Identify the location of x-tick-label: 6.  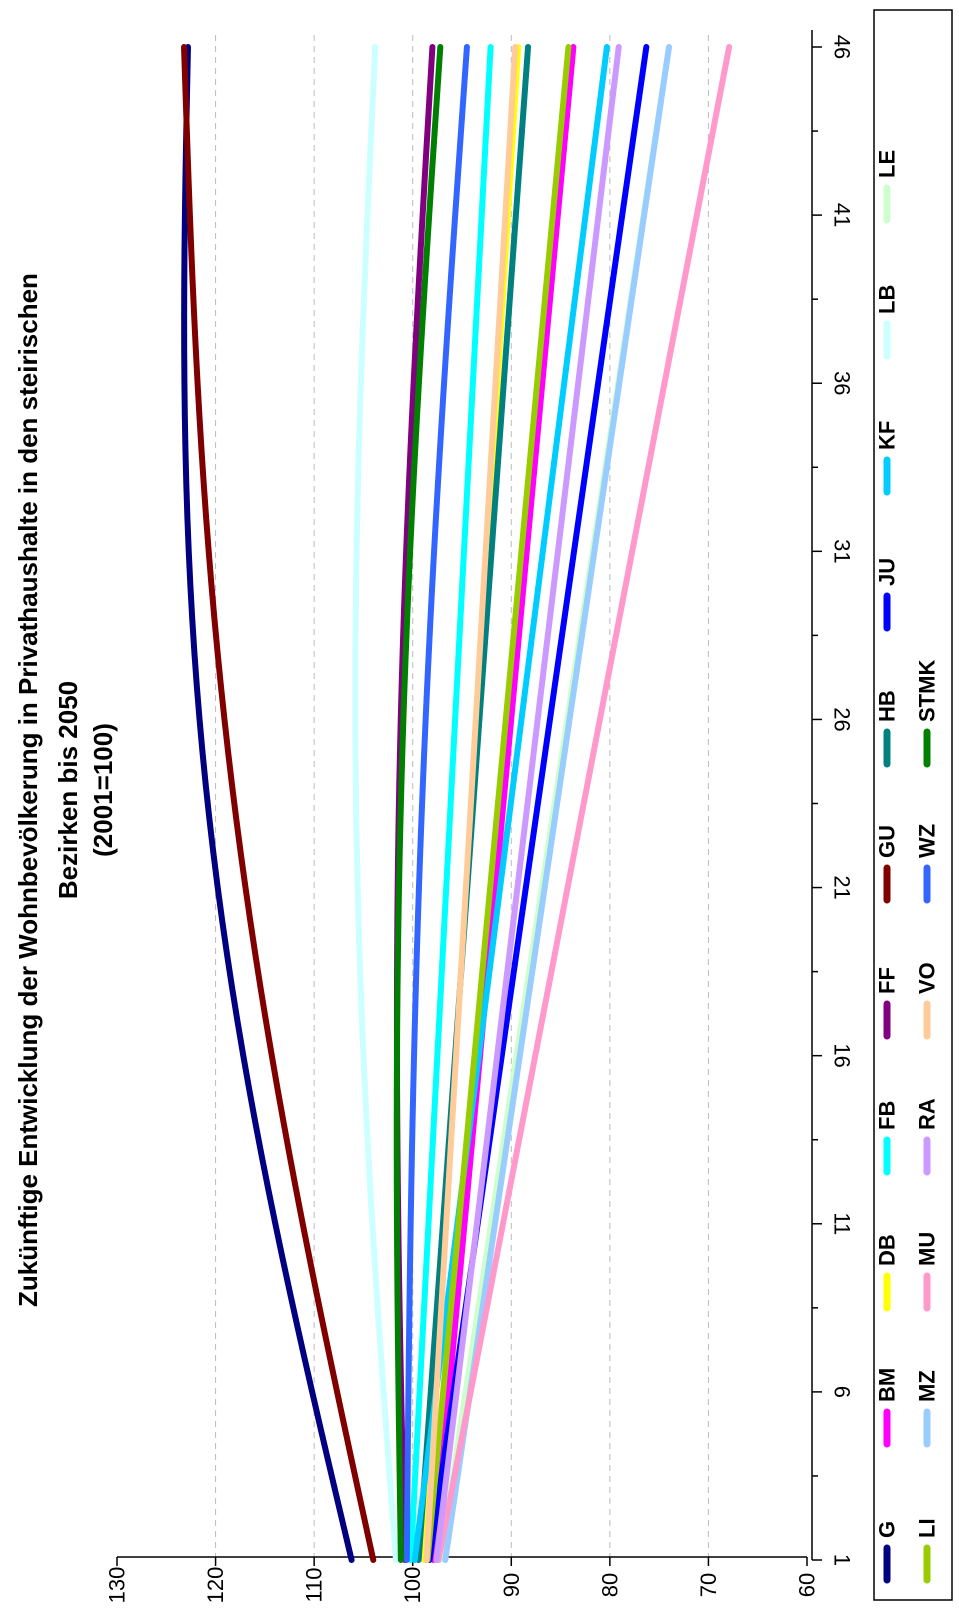
(842, 1392).